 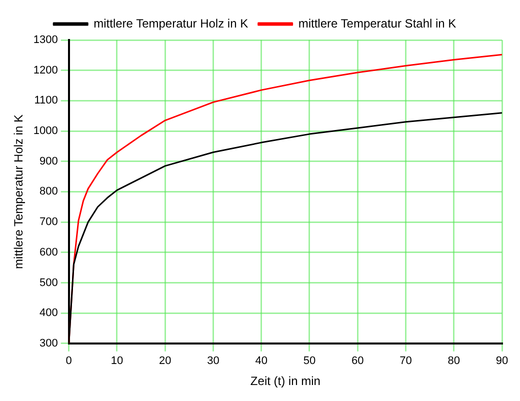 I want to click on x-axis-title: Zeit (t) in min, so click(x=285, y=381).